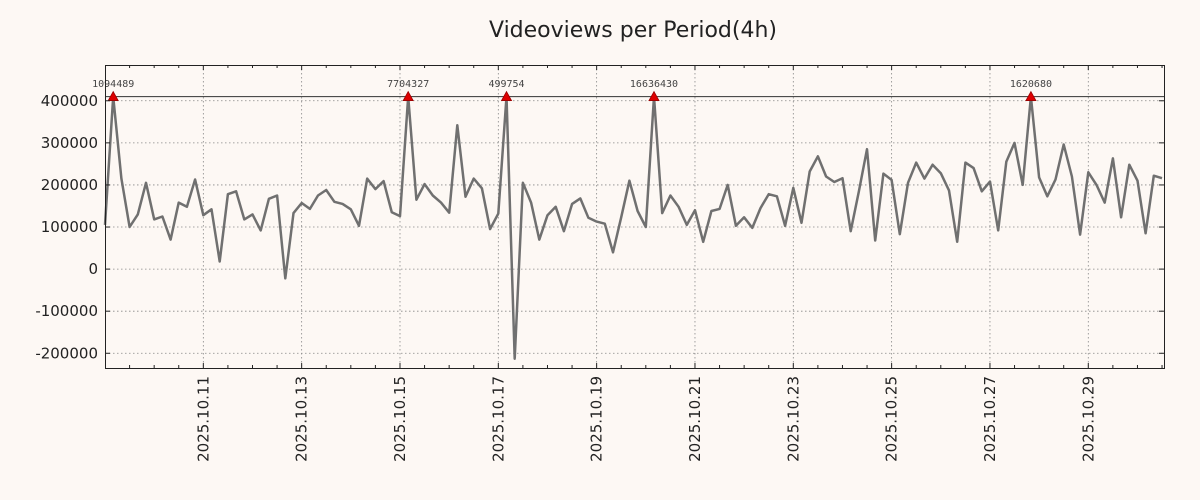 The image size is (1200, 500). Describe the element at coordinates (695, 419) in the screenshot. I see `x-tick-label: 2025.10.21` at that location.